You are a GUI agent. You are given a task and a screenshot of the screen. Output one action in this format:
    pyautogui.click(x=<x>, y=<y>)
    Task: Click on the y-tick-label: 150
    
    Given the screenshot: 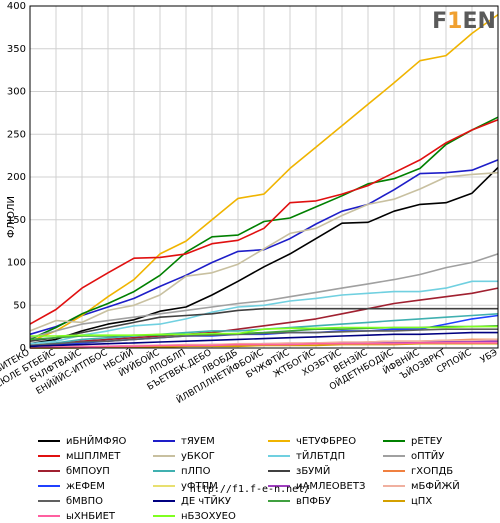 What is the action you would take?
    pyautogui.click(x=16, y=220)
    